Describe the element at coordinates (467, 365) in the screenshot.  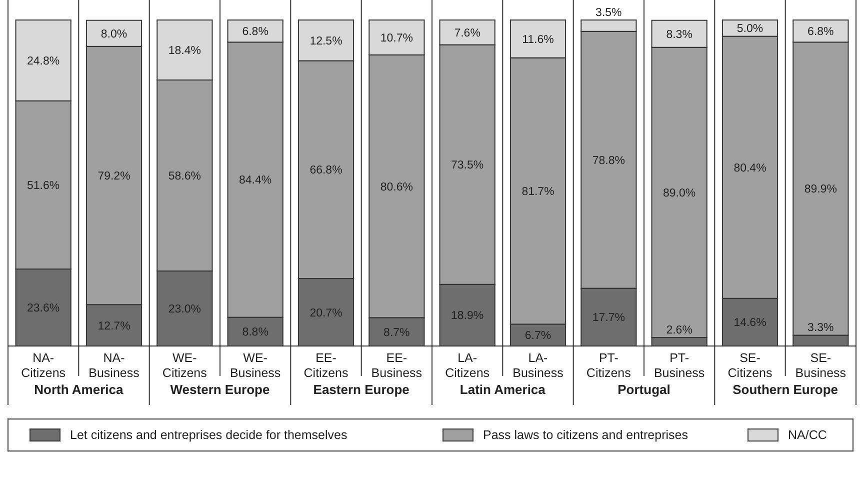
I see `x-tick-label: LA-Citizens` at that location.